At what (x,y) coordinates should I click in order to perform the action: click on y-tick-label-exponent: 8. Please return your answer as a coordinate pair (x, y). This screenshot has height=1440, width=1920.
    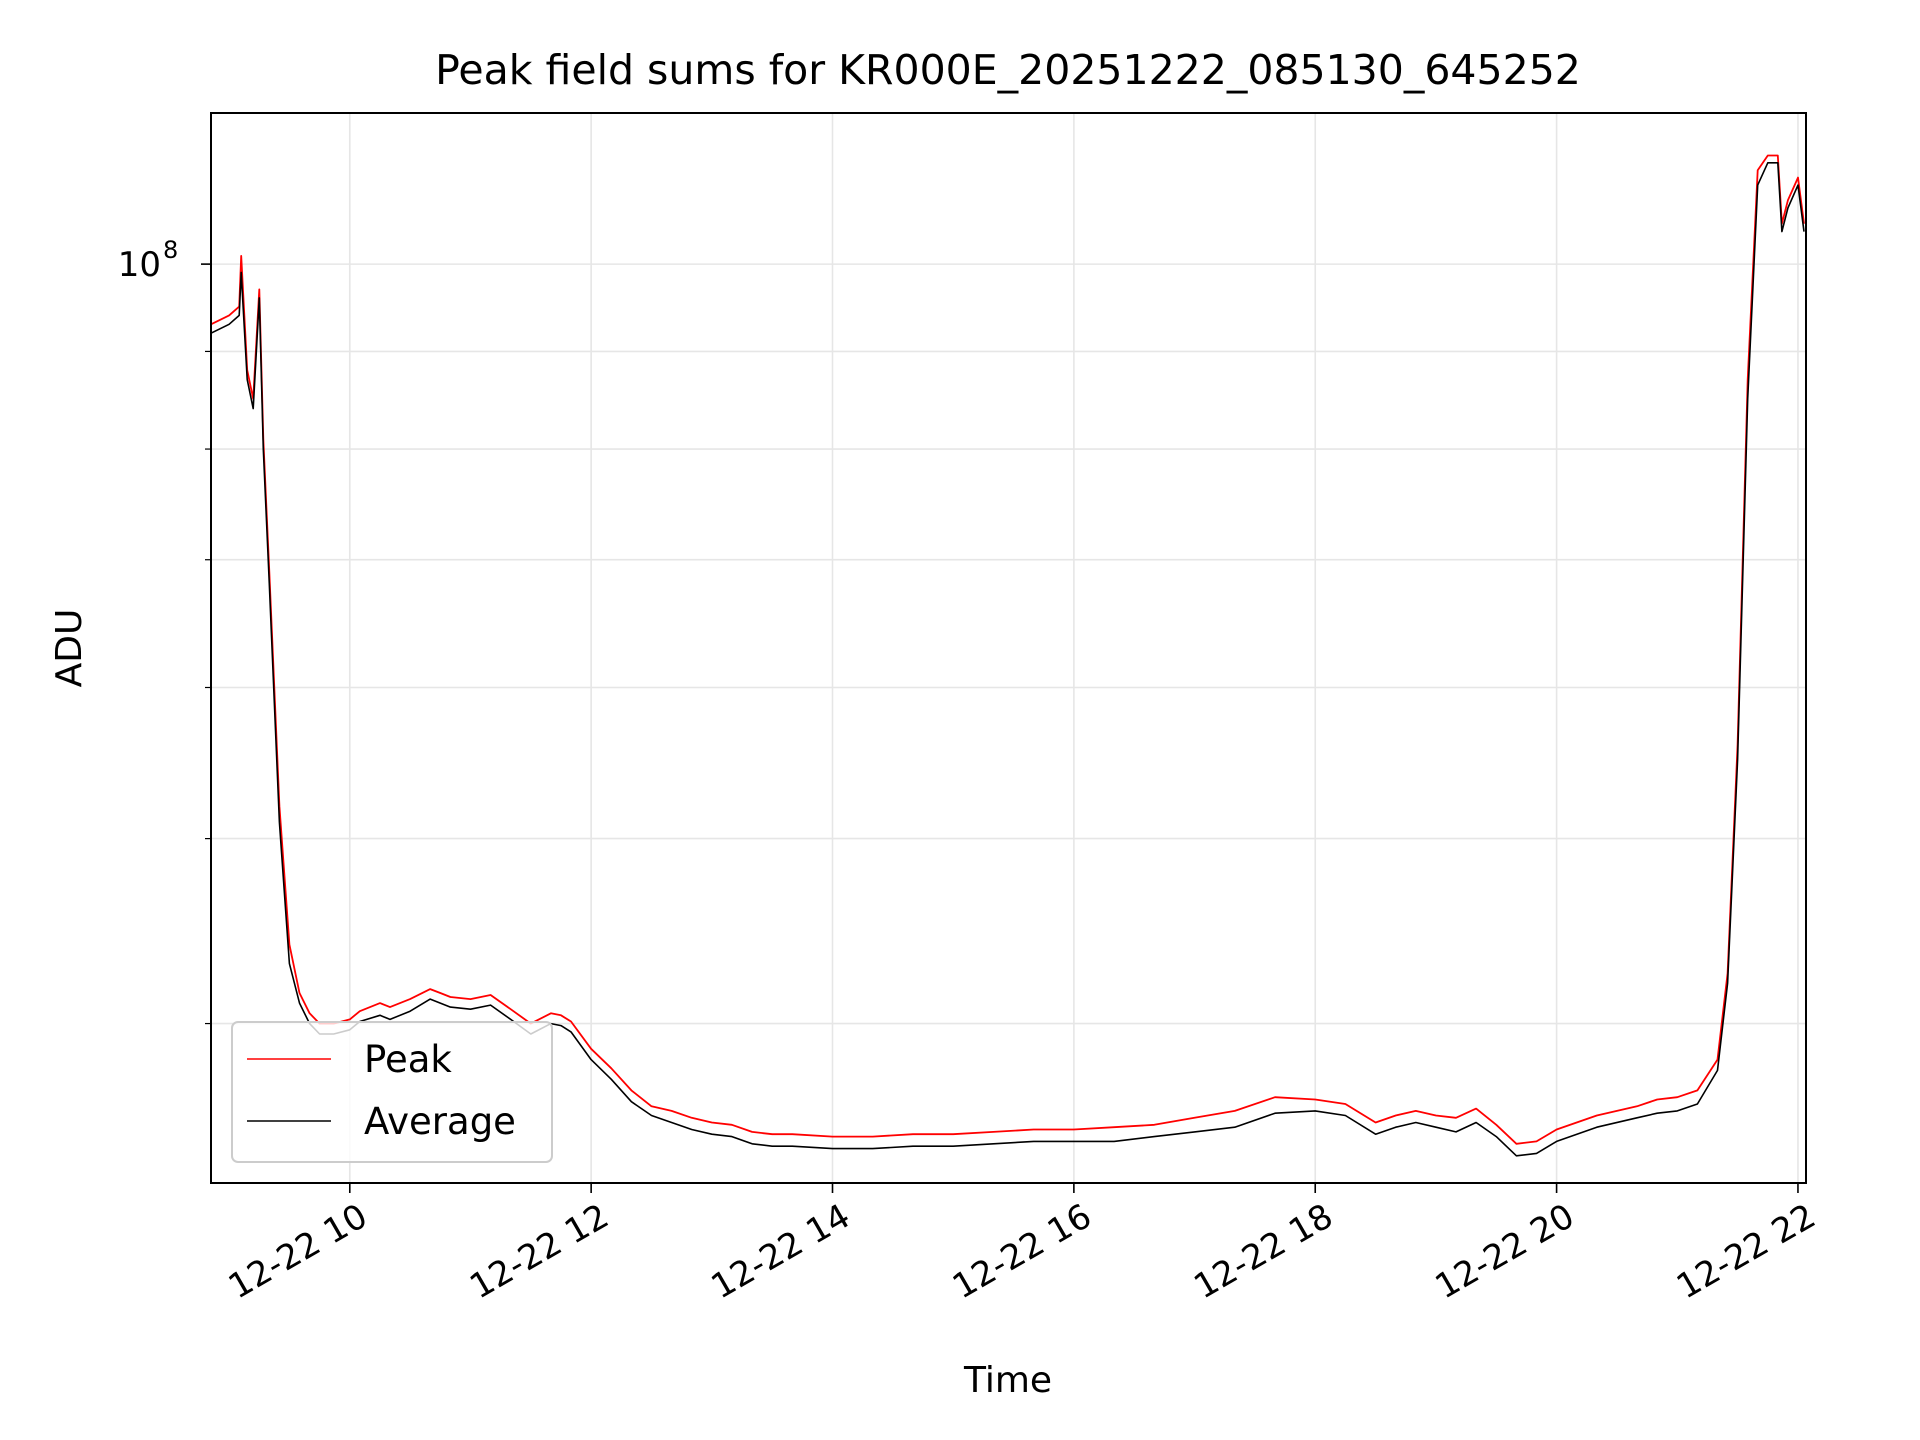
    Looking at the image, I should click on (170, 250).